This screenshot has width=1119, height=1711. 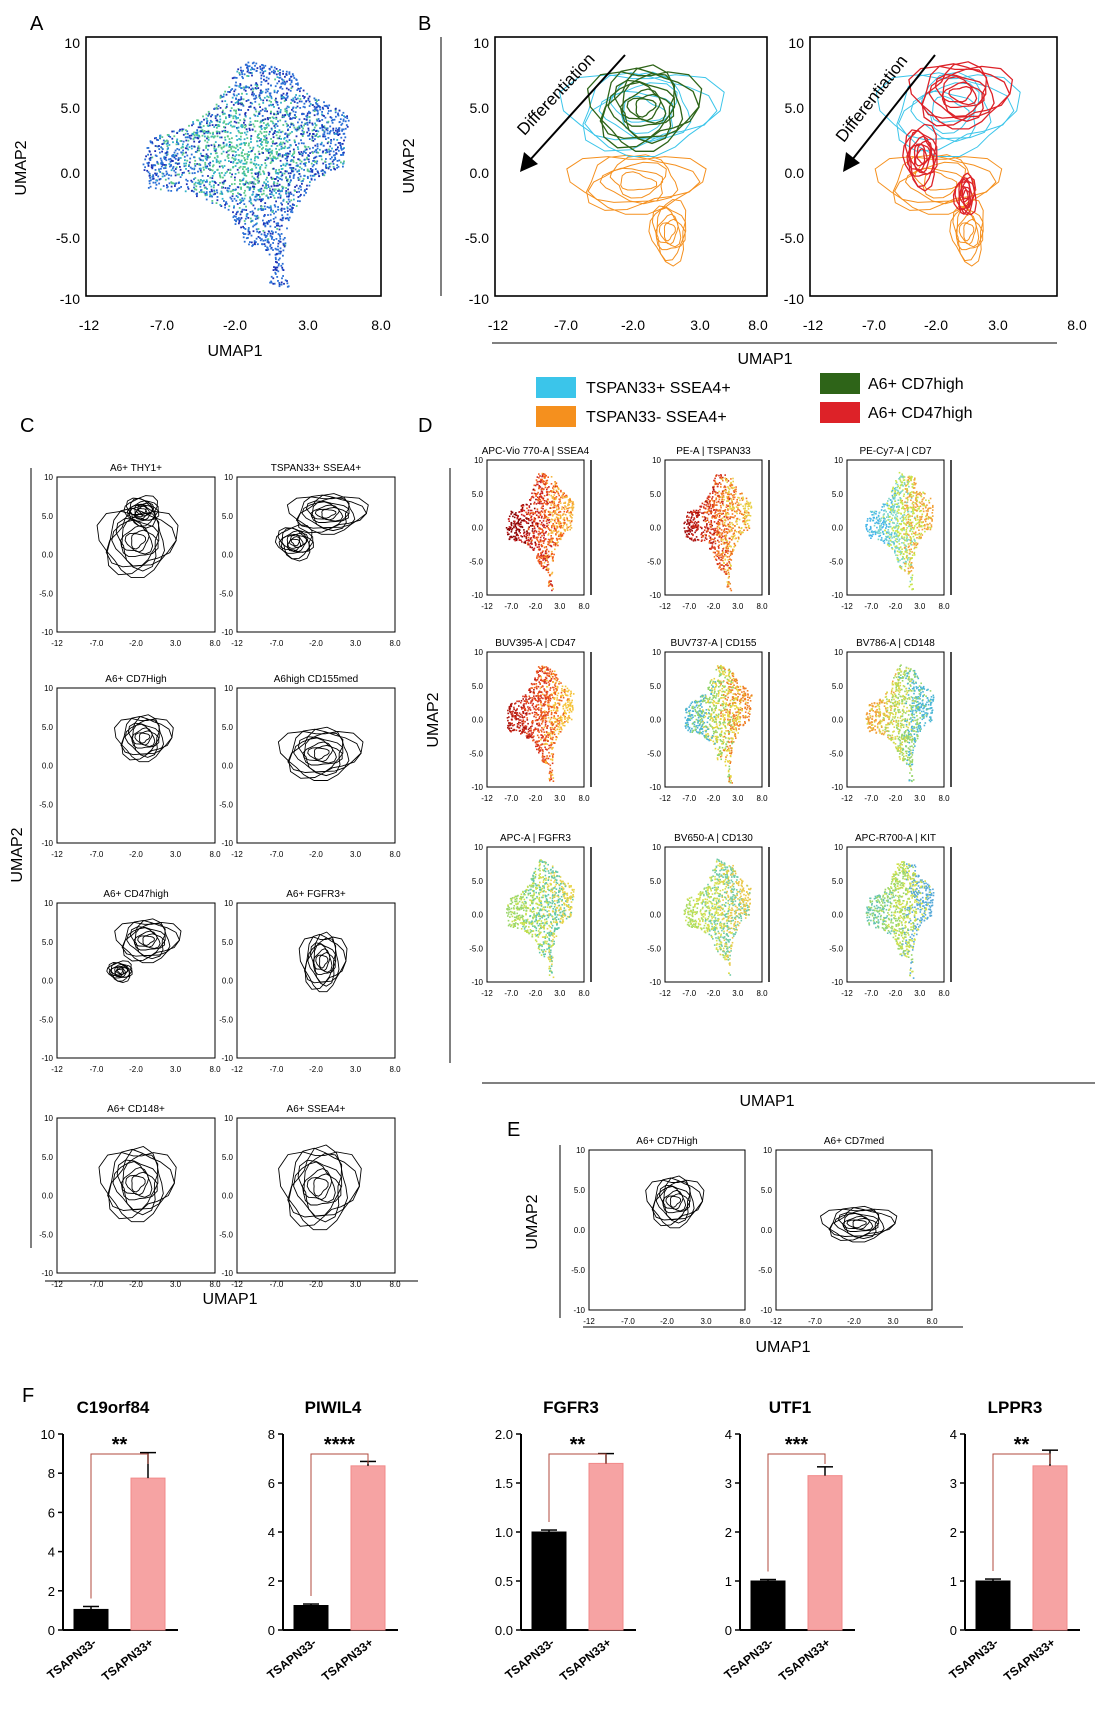 What do you see at coordinates (481, 43) in the screenshot?
I see `y-tick: 10` at bounding box center [481, 43].